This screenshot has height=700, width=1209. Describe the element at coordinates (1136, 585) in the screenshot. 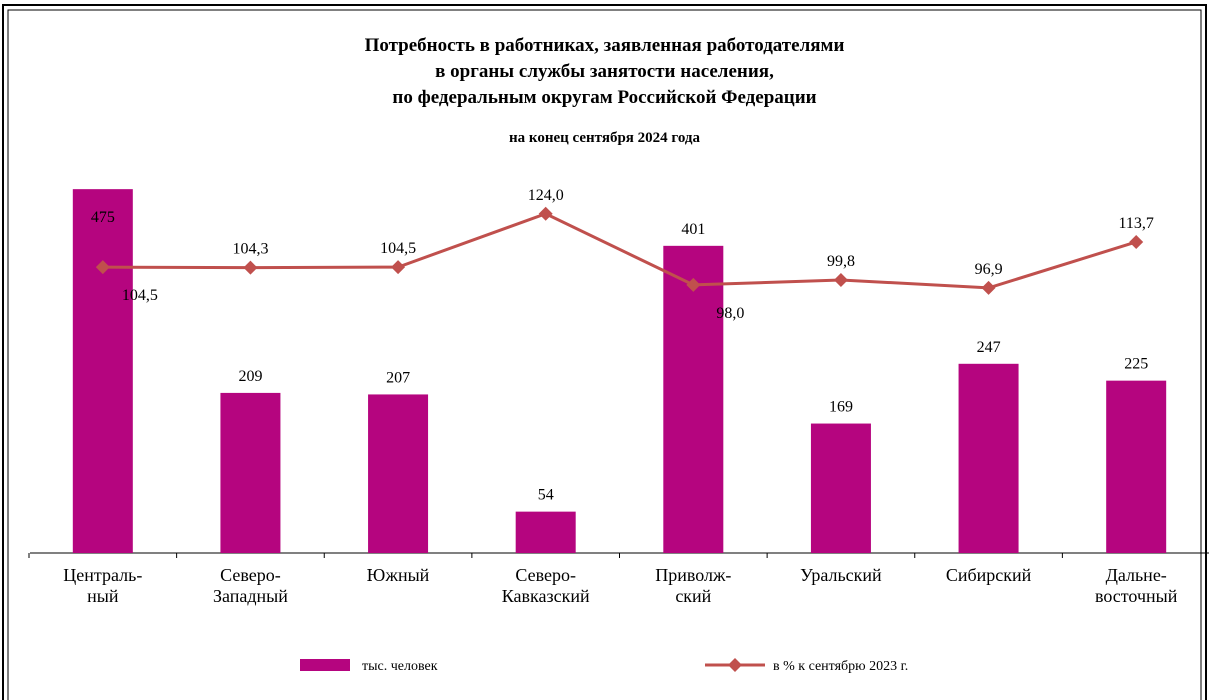

I see `x-tick-label: Дальне- восточный` at that location.